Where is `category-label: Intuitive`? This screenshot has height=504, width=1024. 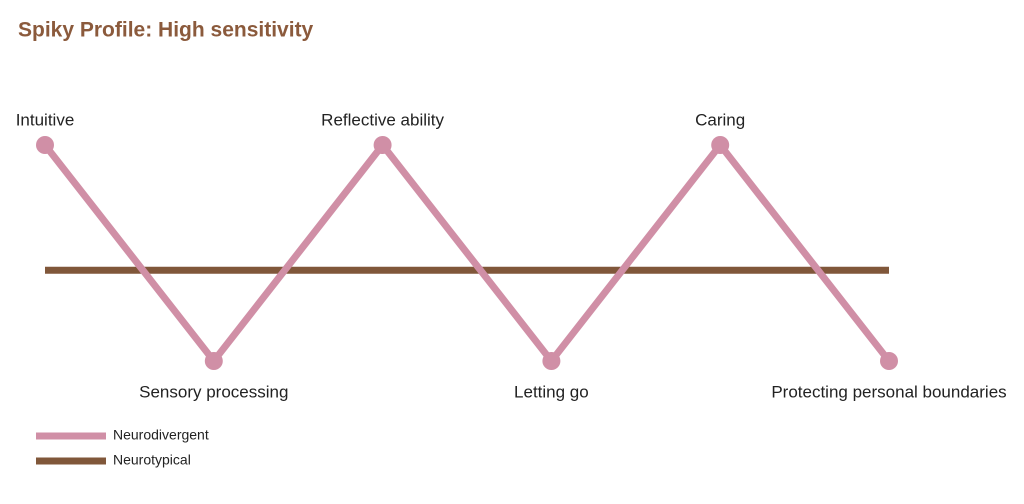 category-label: Intuitive is located at coordinates (45, 119).